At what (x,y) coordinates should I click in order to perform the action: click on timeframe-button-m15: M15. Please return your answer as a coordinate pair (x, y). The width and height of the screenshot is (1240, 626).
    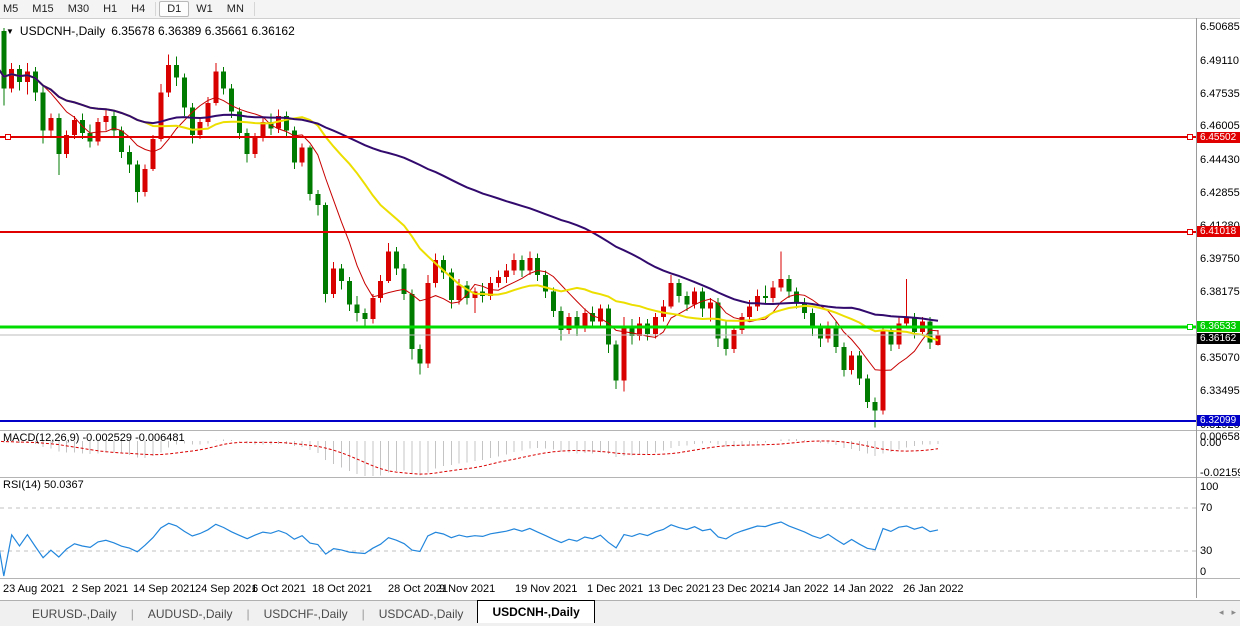
    Looking at the image, I should click on (43, 9).